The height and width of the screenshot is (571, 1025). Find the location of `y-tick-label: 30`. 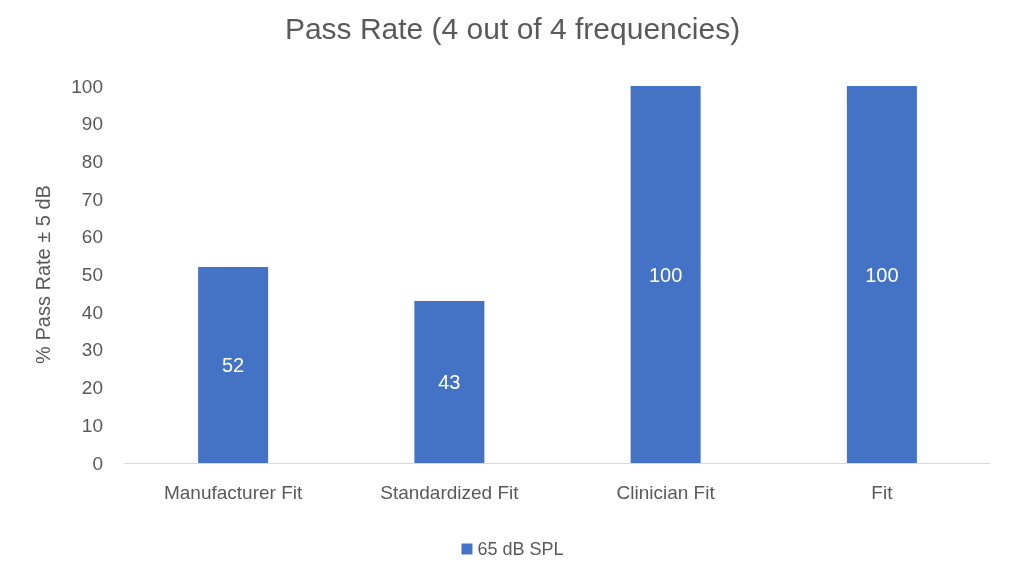

y-tick-label: 30 is located at coordinates (92, 350).